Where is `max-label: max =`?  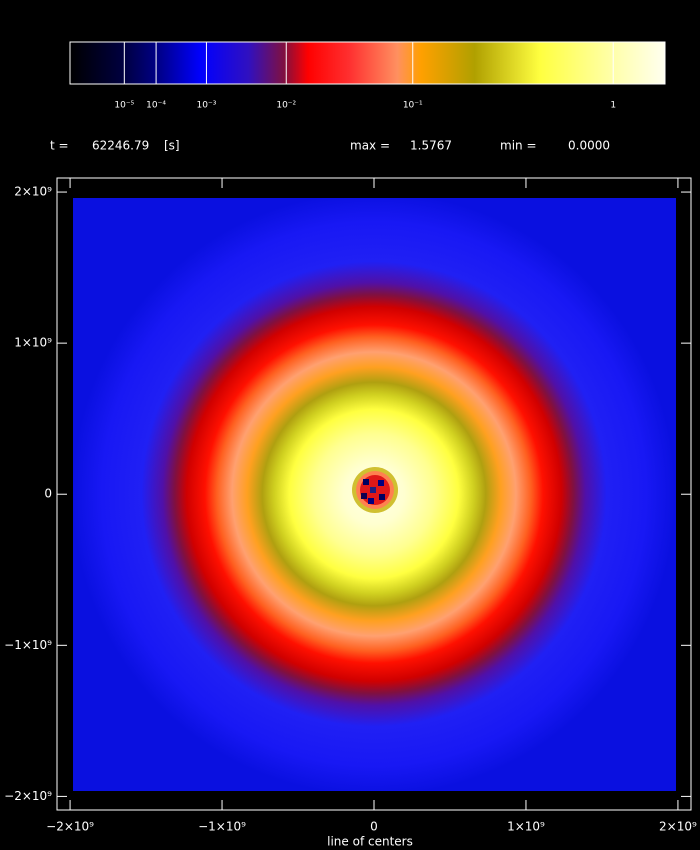 max-label: max = is located at coordinates (370, 146).